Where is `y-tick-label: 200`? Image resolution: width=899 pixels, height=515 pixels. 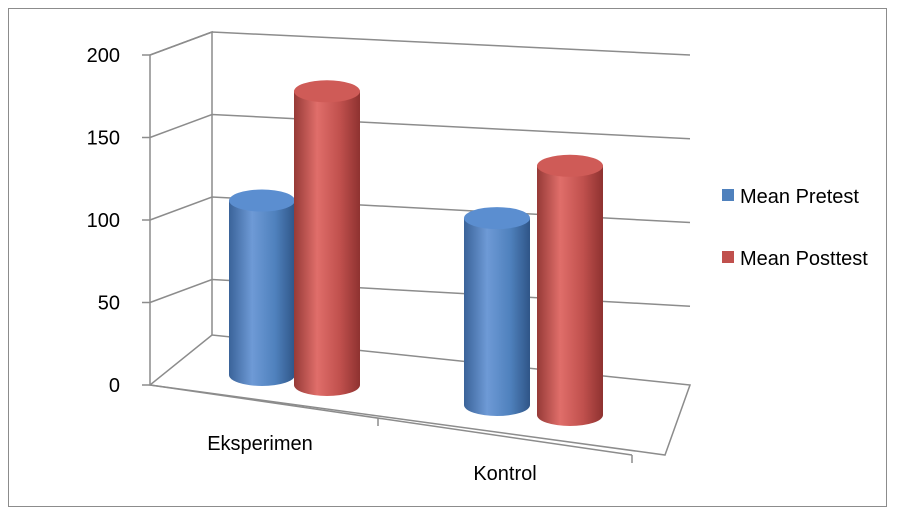 y-tick-label: 200 is located at coordinates (103, 56).